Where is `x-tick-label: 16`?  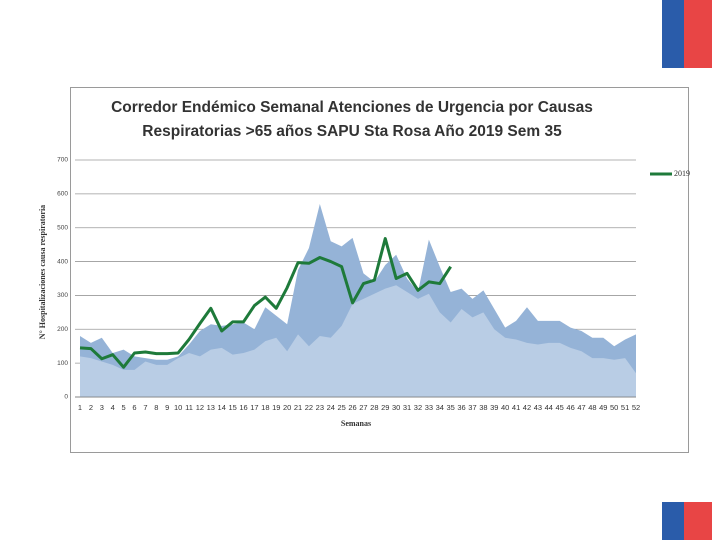
x-tick-label: 16 is located at coordinates (243, 407).